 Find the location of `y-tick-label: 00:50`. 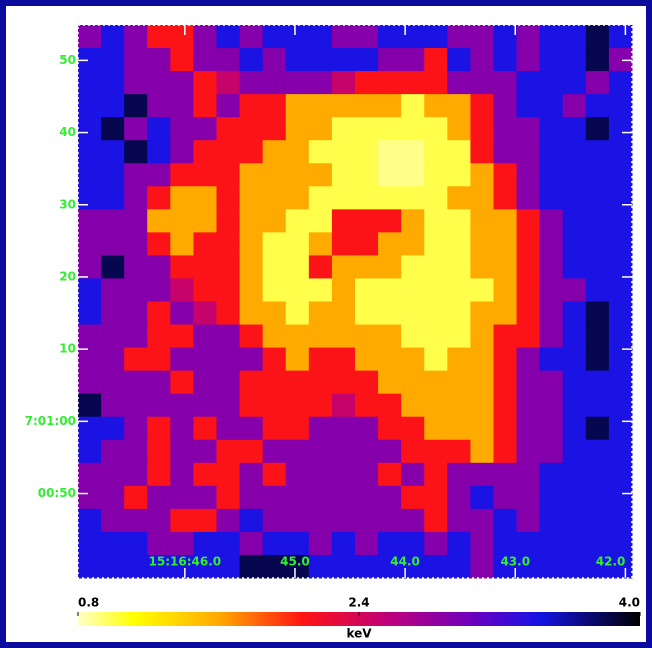

y-tick-label: 00:50 is located at coordinates (57, 493).